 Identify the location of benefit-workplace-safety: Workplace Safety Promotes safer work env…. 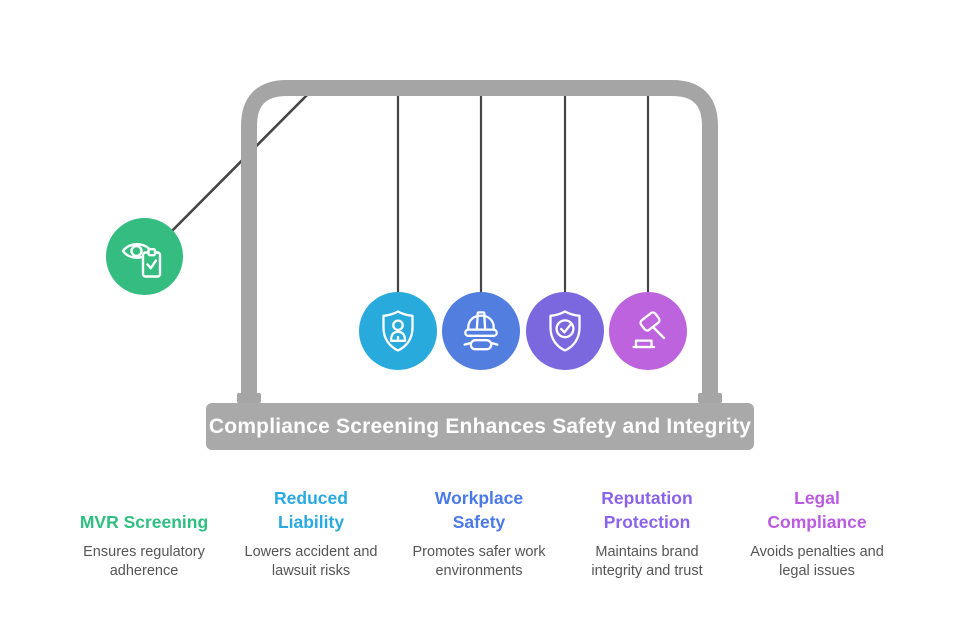
(479, 533).